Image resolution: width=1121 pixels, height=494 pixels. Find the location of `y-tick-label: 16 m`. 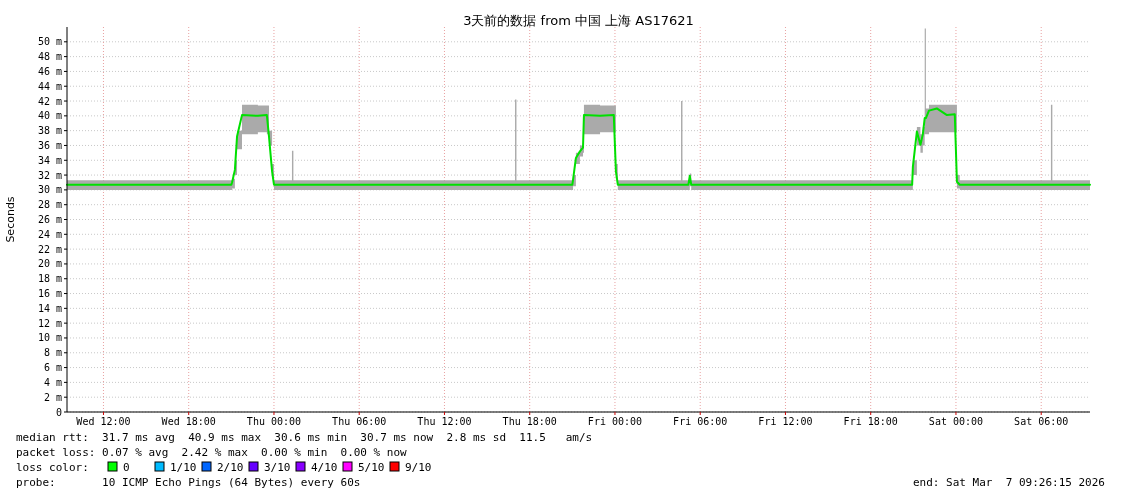

y-tick-label: 16 m is located at coordinates (49, 294).